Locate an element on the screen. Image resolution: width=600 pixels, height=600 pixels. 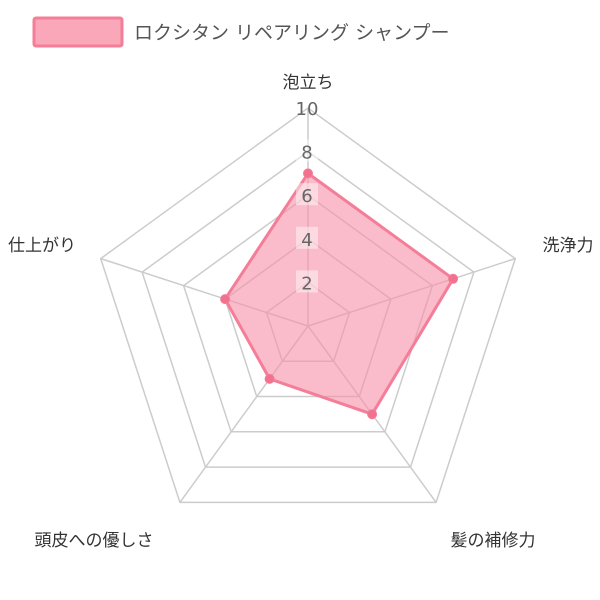
axis-label: 髪の補修力 is located at coordinates (493, 541).